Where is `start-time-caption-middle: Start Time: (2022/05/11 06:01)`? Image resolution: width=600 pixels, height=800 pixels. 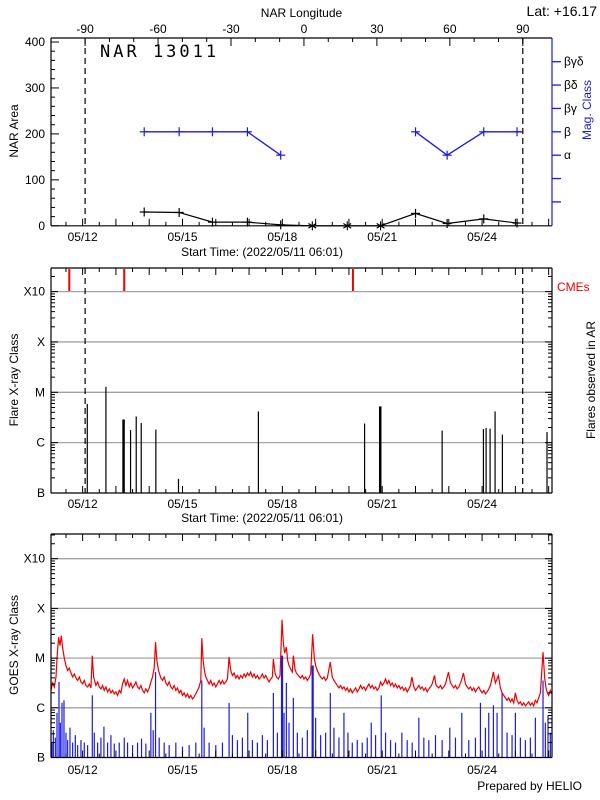 start-time-caption-middle: Start Time: (2022/05/11 06:01) is located at coordinates (262, 518).